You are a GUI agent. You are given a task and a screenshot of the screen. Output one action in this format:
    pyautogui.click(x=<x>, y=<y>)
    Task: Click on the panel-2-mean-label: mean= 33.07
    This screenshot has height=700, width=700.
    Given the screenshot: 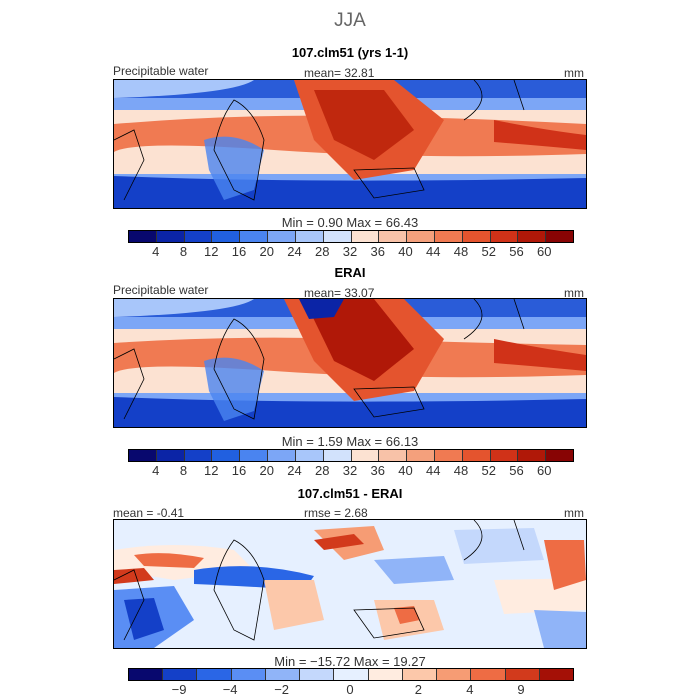 What is the action you would take?
    pyautogui.click(x=339, y=293)
    